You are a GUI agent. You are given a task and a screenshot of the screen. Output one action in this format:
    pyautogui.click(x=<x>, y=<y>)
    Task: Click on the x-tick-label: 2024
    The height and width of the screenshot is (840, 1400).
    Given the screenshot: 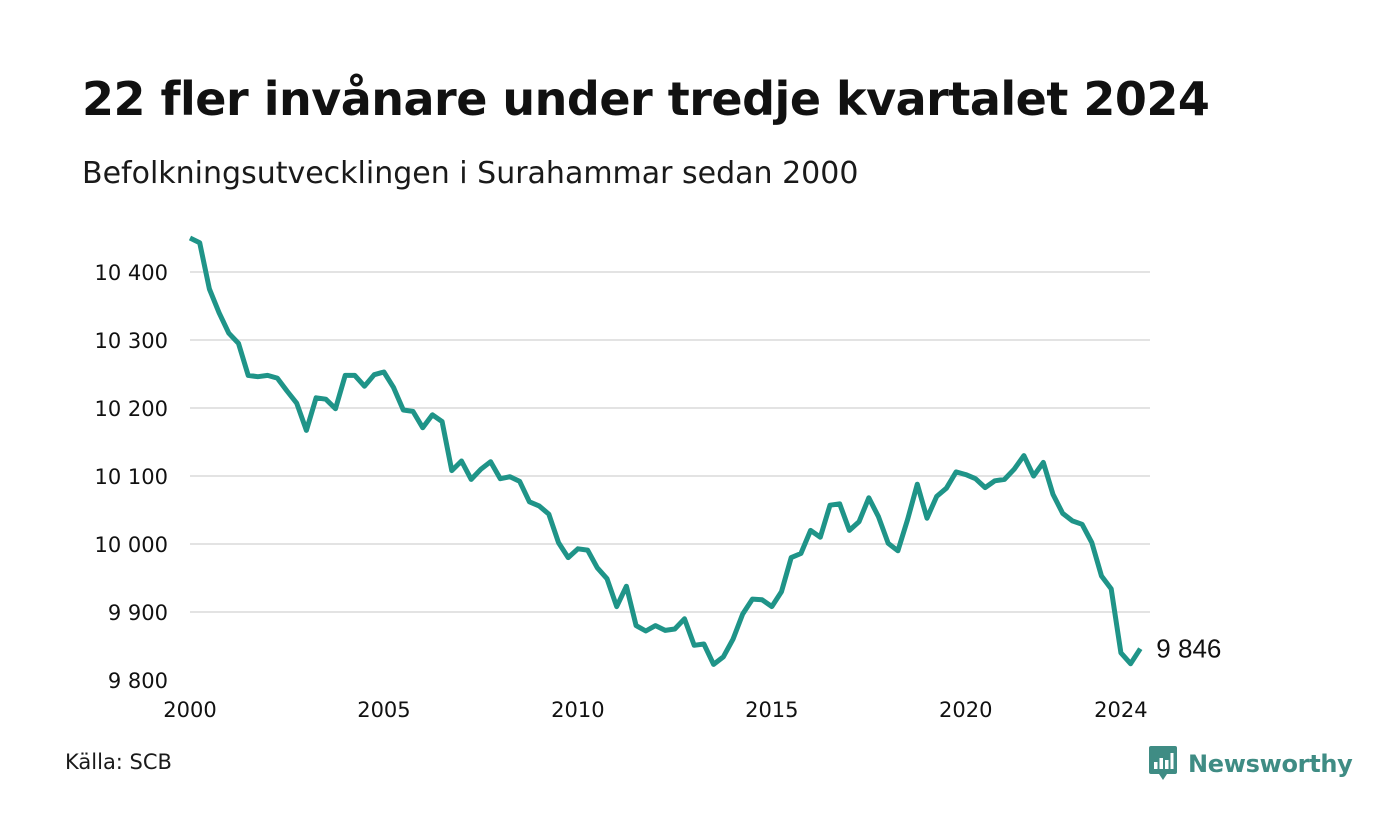 What is the action you would take?
    pyautogui.click(x=1120, y=710)
    